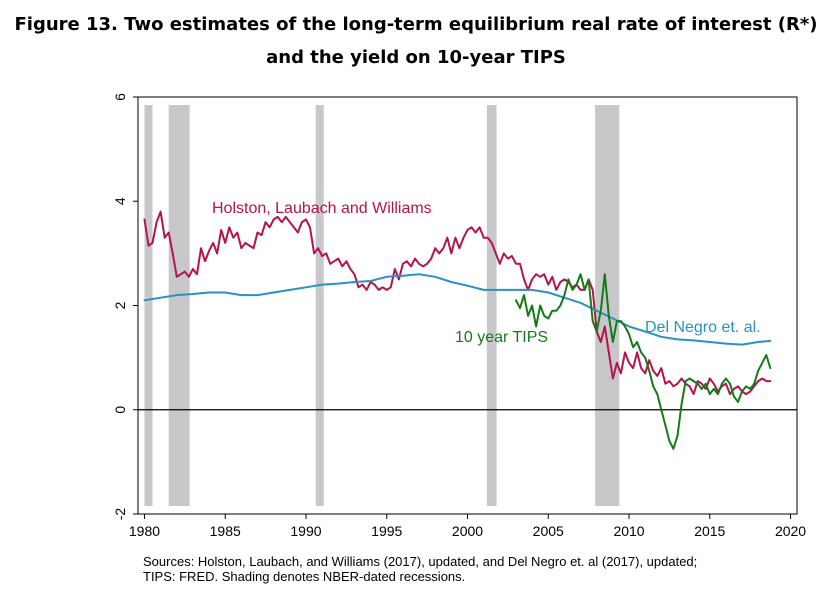 This screenshot has width=832, height=599. What do you see at coordinates (703, 327) in the screenshot?
I see `series-label-del-negro-et-al: Del Negro et. al.` at bounding box center [703, 327].